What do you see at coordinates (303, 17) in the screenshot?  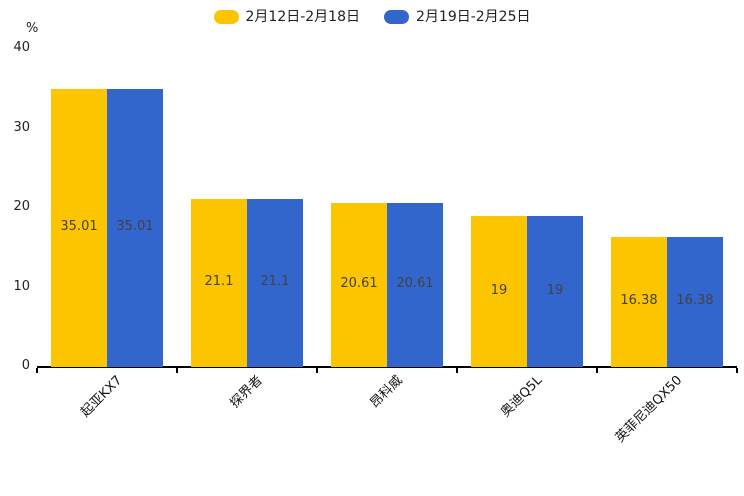 I see `legend-label-series-1: 2月12日-2月18日` at bounding box center [303, 17].